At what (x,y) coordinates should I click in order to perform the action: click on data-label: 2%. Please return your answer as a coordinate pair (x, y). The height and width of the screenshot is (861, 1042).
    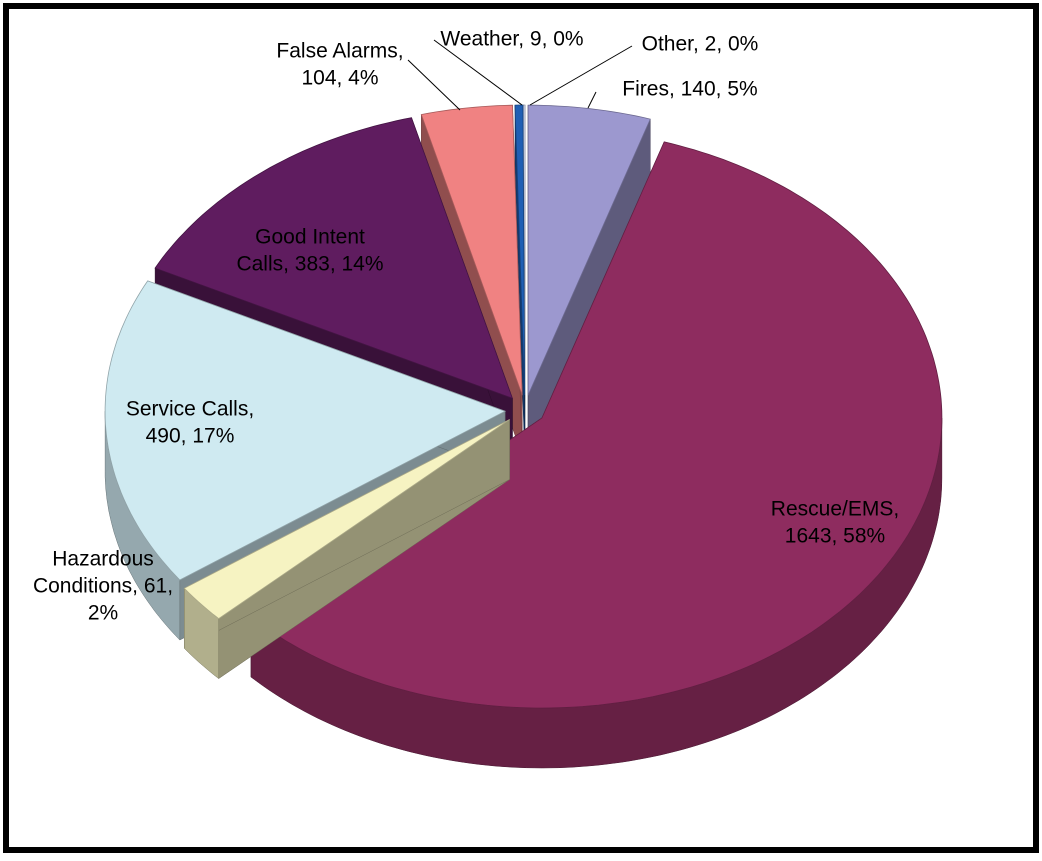
    Looking at the image, I should click on (103, 613).